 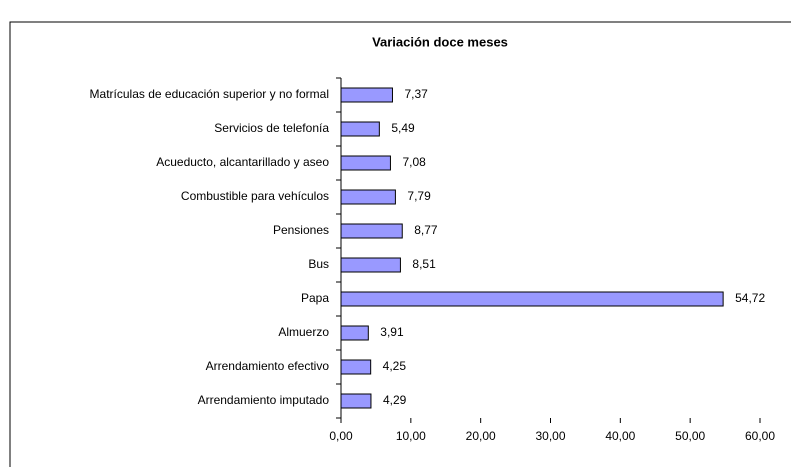 What do you see at coordinates (411, 436) in the screenshot?
I see `x-tick-label: 10,00` at bounding box center [411, 436].